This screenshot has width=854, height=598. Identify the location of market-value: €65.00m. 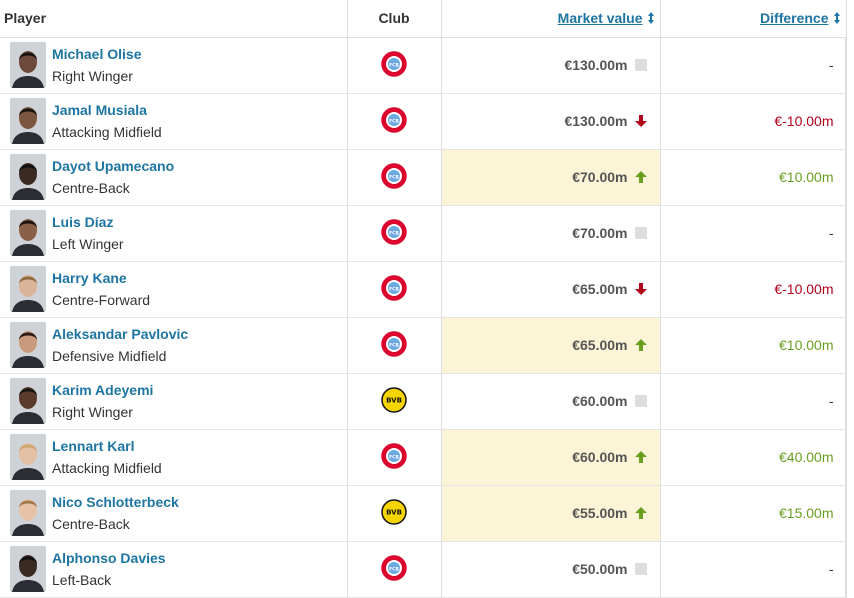
(600, 345).